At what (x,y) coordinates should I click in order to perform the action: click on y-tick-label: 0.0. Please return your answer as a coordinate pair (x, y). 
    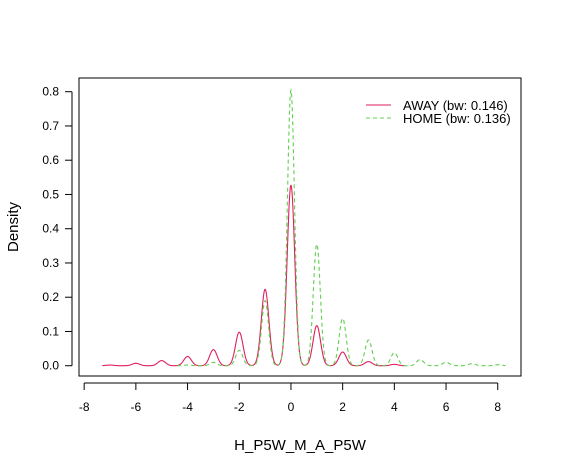
    Looking at the image, I should click on (50, 366).